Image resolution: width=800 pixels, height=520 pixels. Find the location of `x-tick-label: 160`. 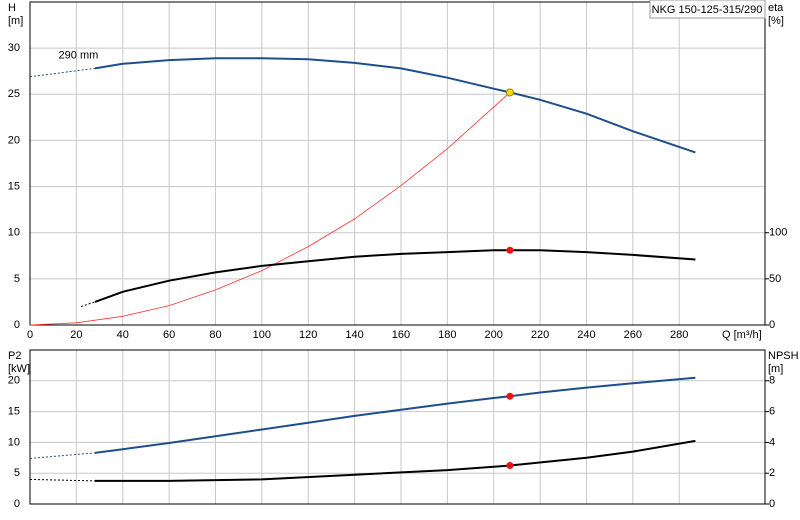

x-tick-label: 160 is located at coordinates (401, 335).